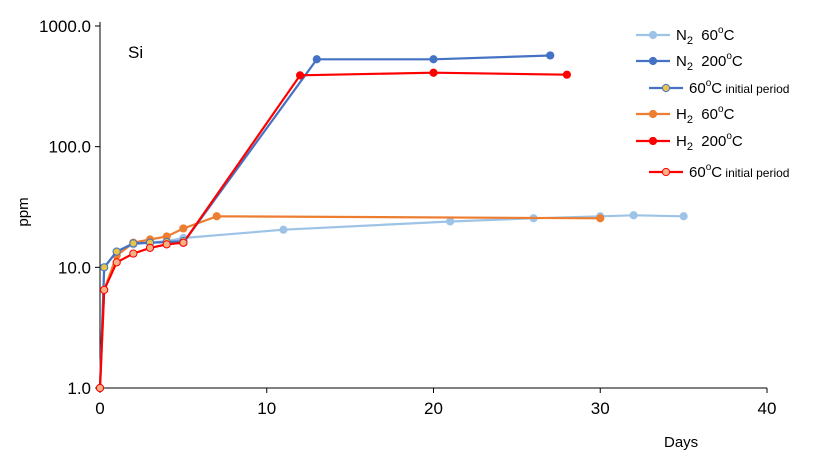 The width and height of the screenshot is (840, 464). What do you see at coordinates (266, 408) in the screenshot?
I see `x-tick-label: 10` at bounding box center [266, 408].